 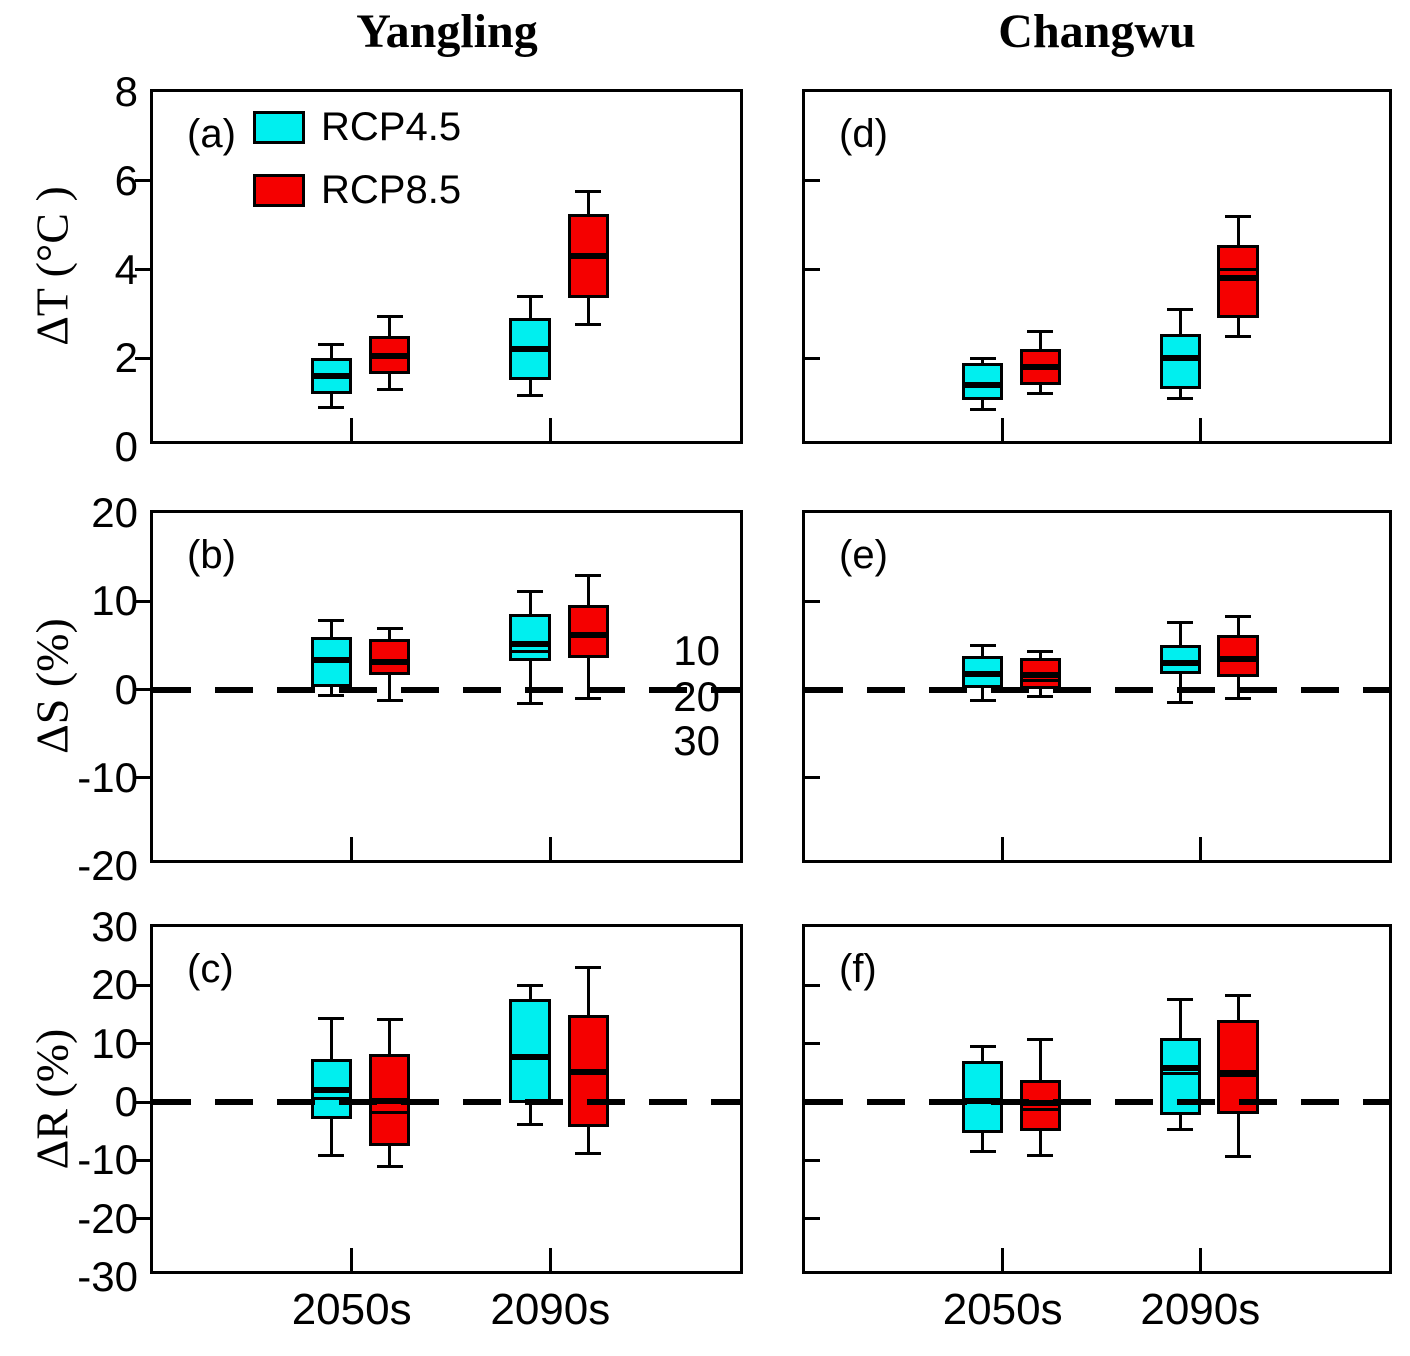 I want to click on box-b-rcp85-2050s, so click(x=389, y=657).